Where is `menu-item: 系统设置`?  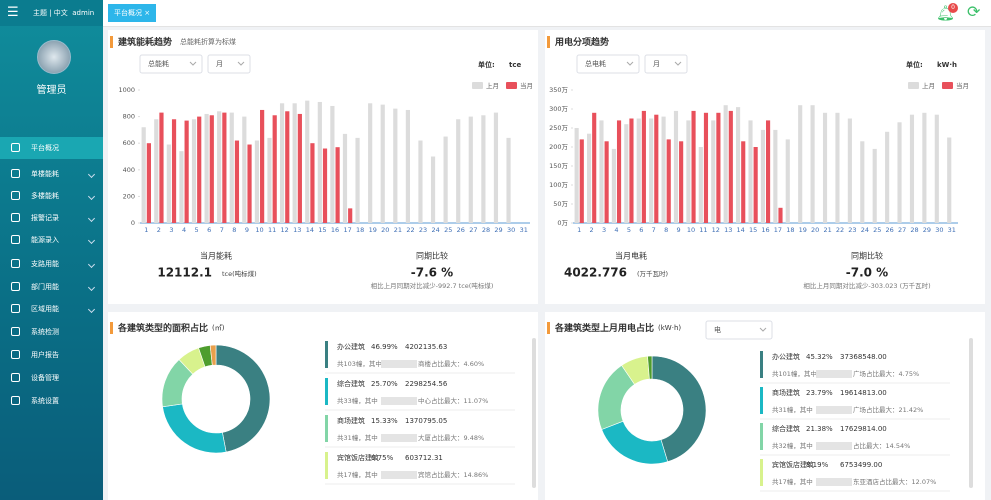 menu-item: 系统设置 is located at coordinates (51, 401).